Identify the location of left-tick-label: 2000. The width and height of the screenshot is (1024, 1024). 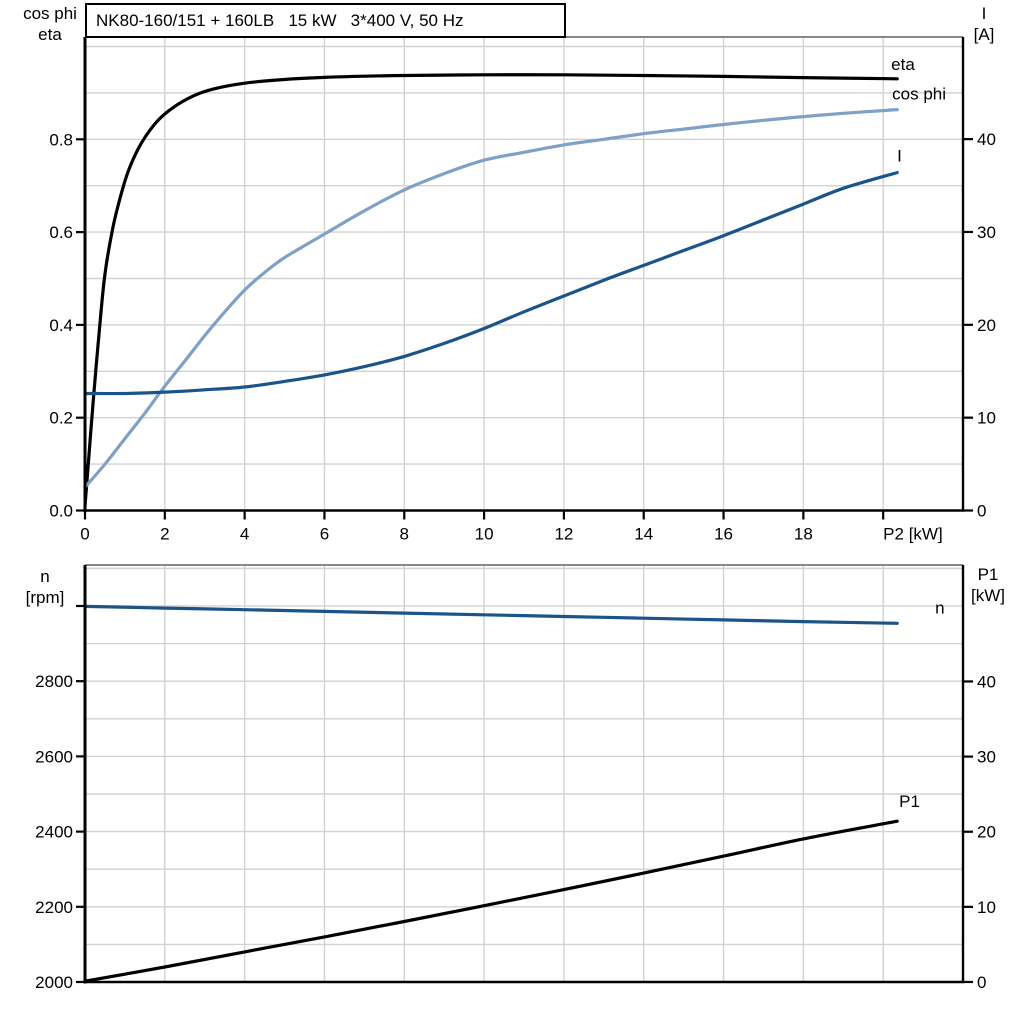
(54, 982).